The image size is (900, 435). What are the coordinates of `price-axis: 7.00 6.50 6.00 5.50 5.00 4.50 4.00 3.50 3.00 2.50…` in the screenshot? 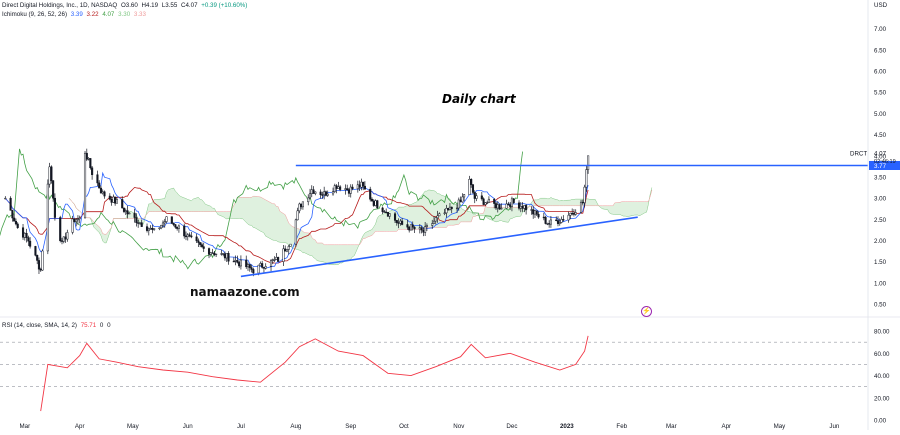 It's located at (875, 215).